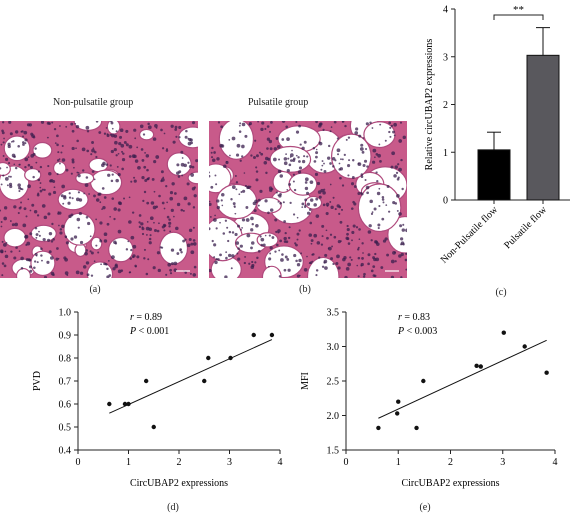 Image resolution: width=581 pixels, height=516 pixels. I want to click on y-tick-label: 0.6, so click(65, 405).